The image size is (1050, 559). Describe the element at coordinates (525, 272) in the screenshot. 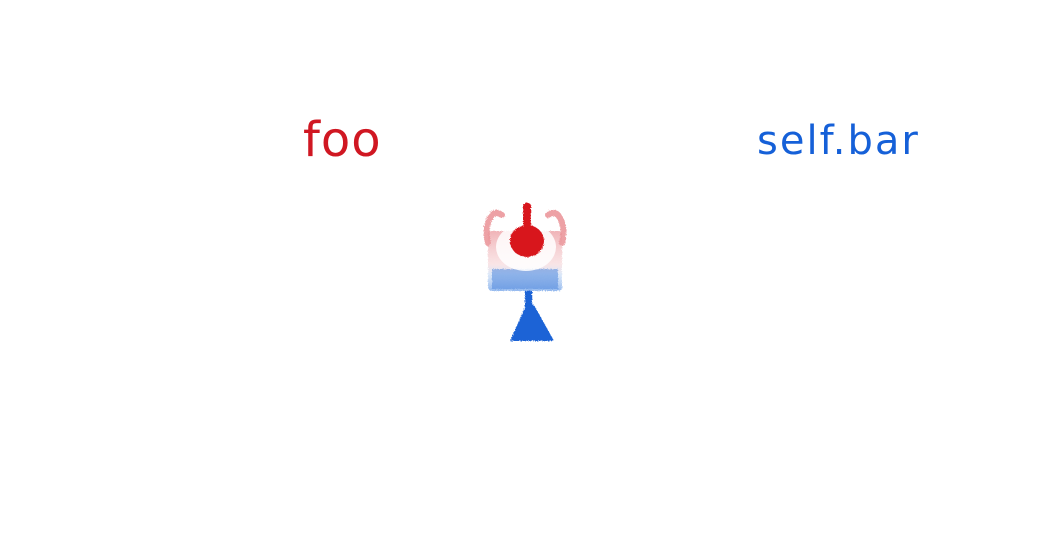

I see `red-ball-over-blue-stand-icon` at that location.